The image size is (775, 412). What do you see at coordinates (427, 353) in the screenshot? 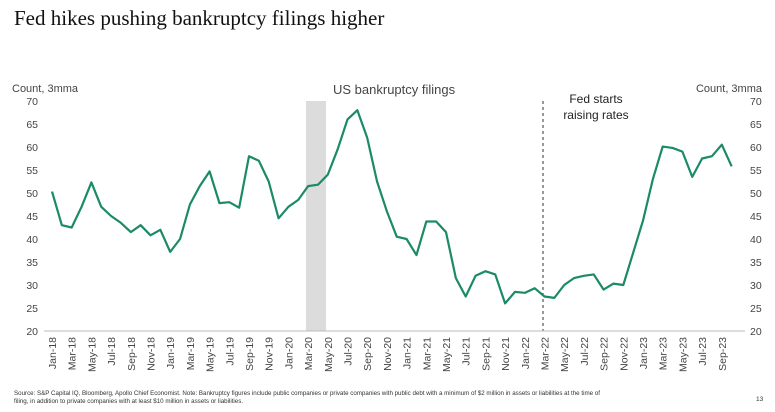
I see `x-tick-label: Mar-21` at bounding box center [427, 353].